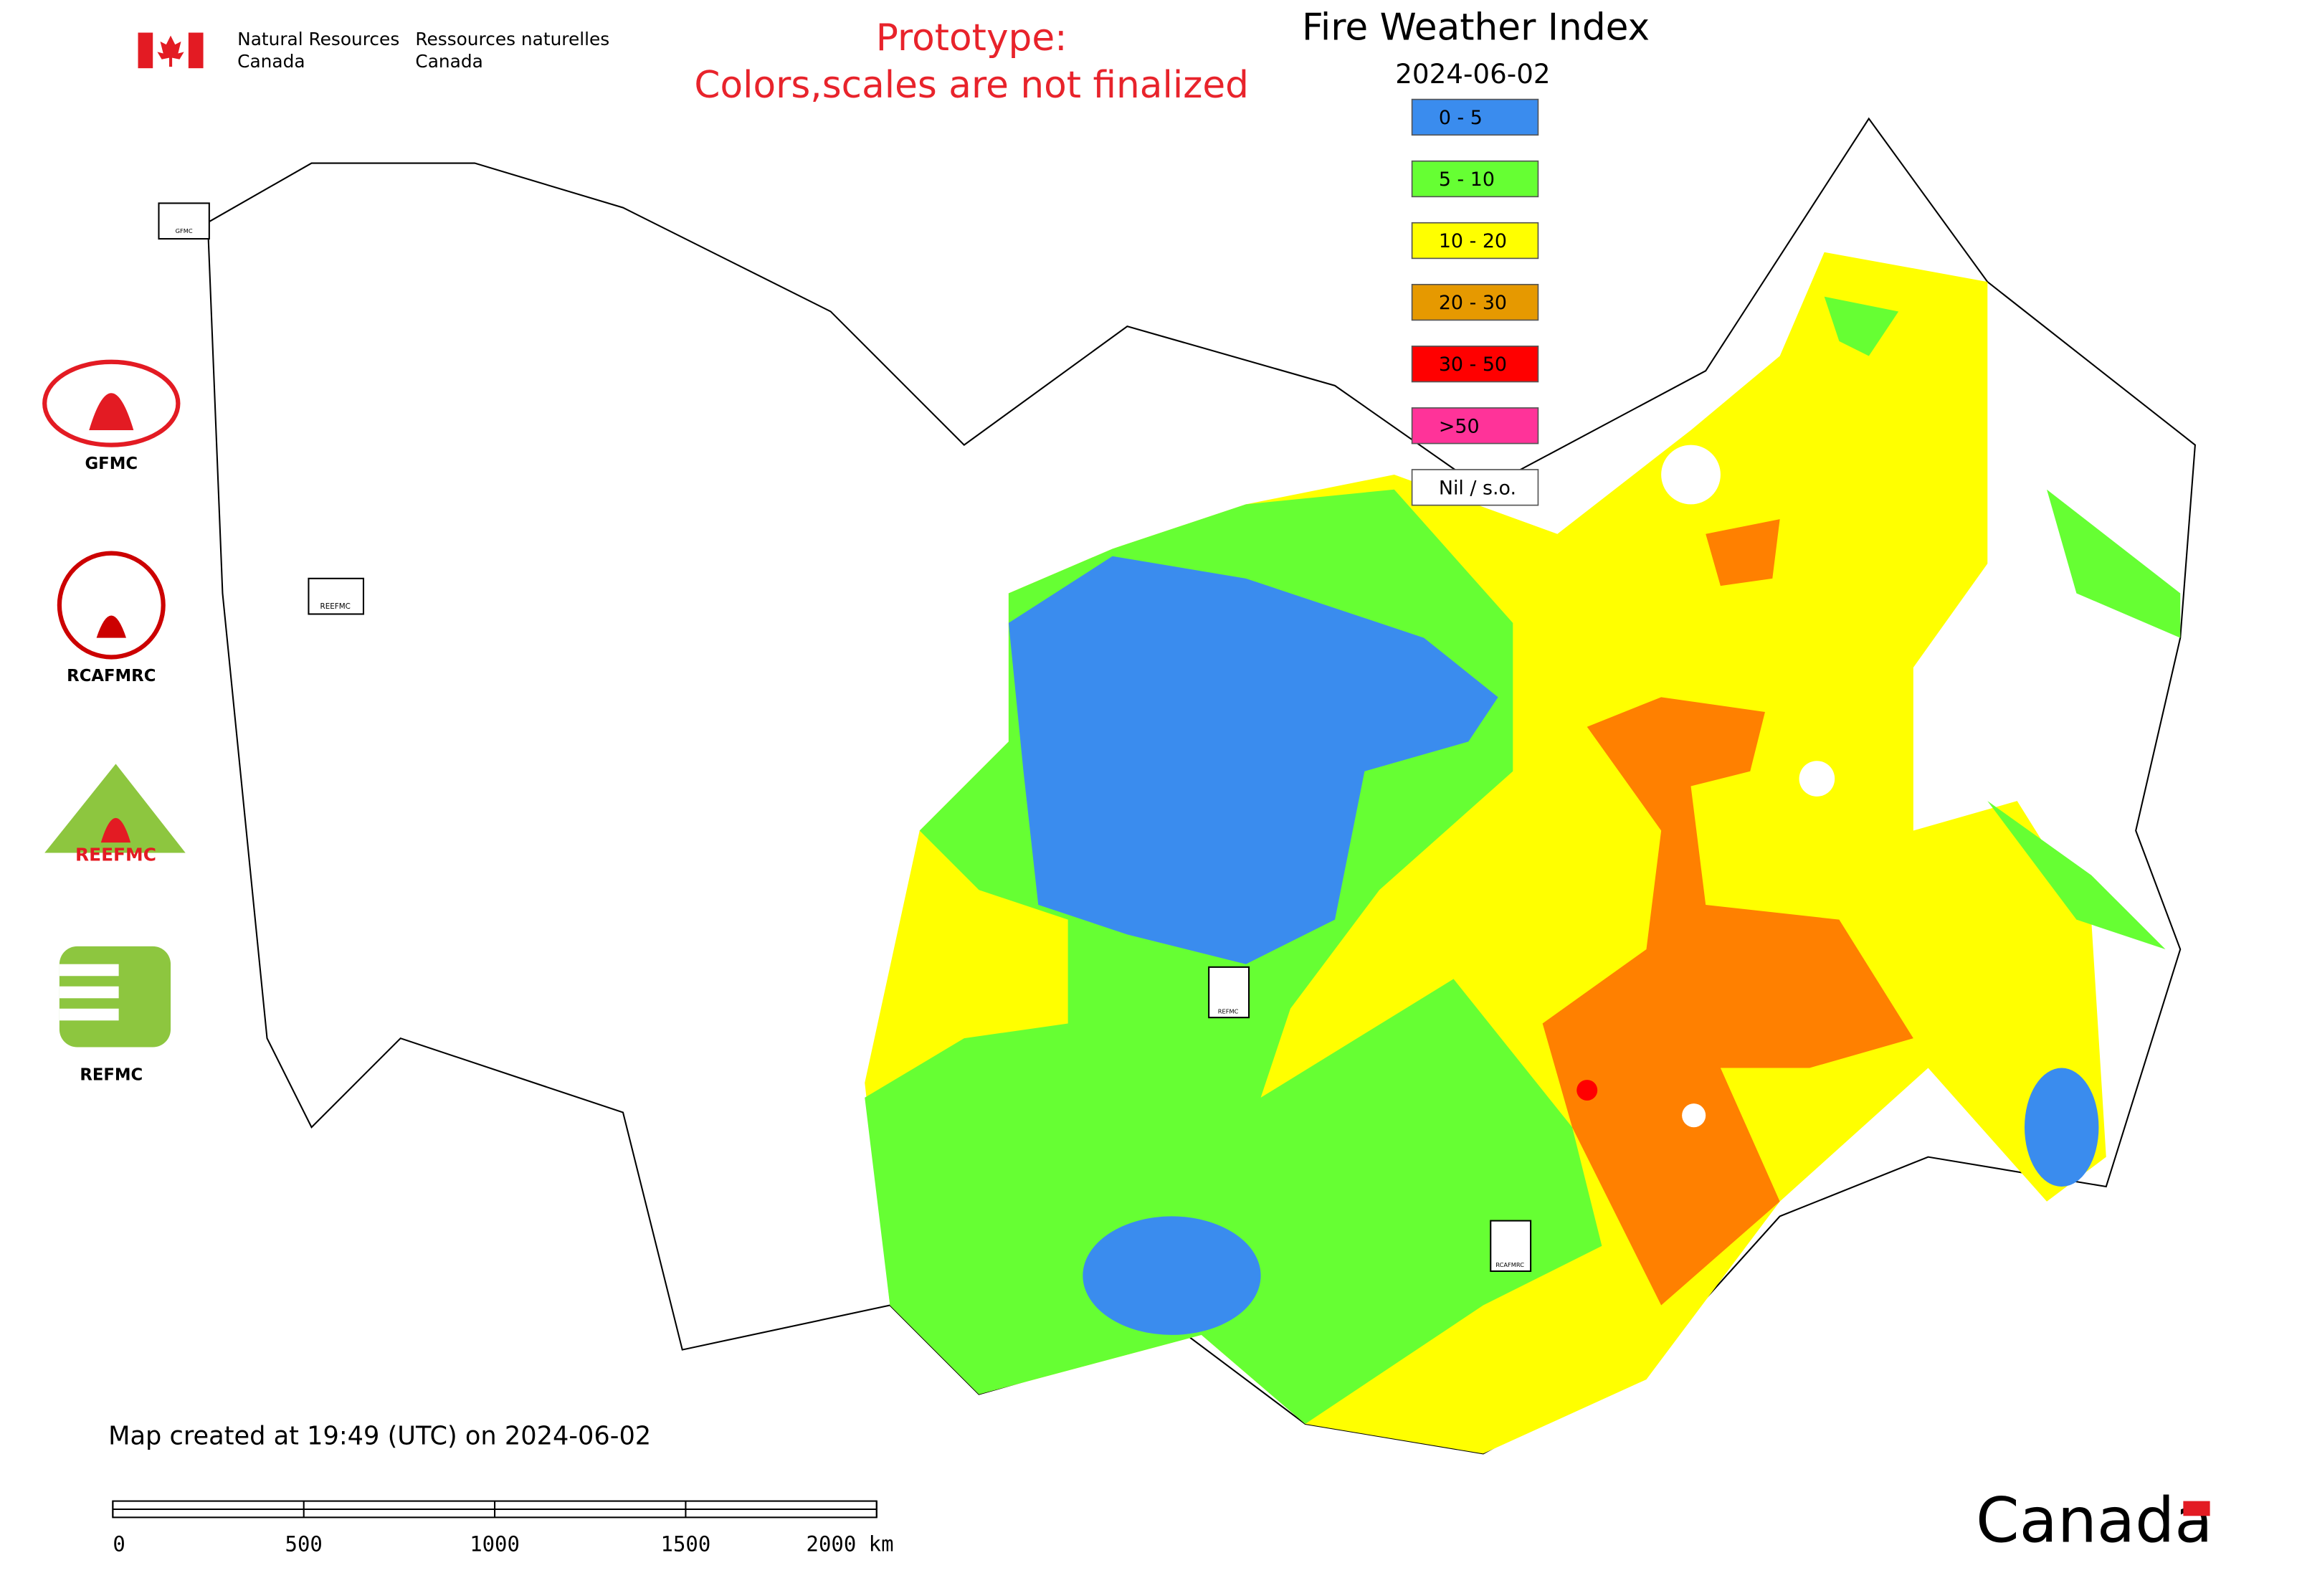 The height and width of the screenshot is (1596, 2302). What do you see at coordinates (115, 808) in the screenshot?
I see `logo-reefmc` at bounding box center [115, 808].